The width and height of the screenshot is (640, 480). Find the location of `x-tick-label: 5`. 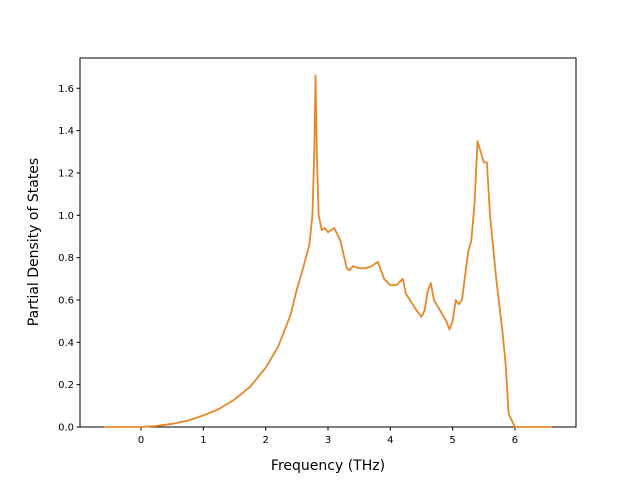

x-tick-label: 5 is located at coordinates (452, 440).